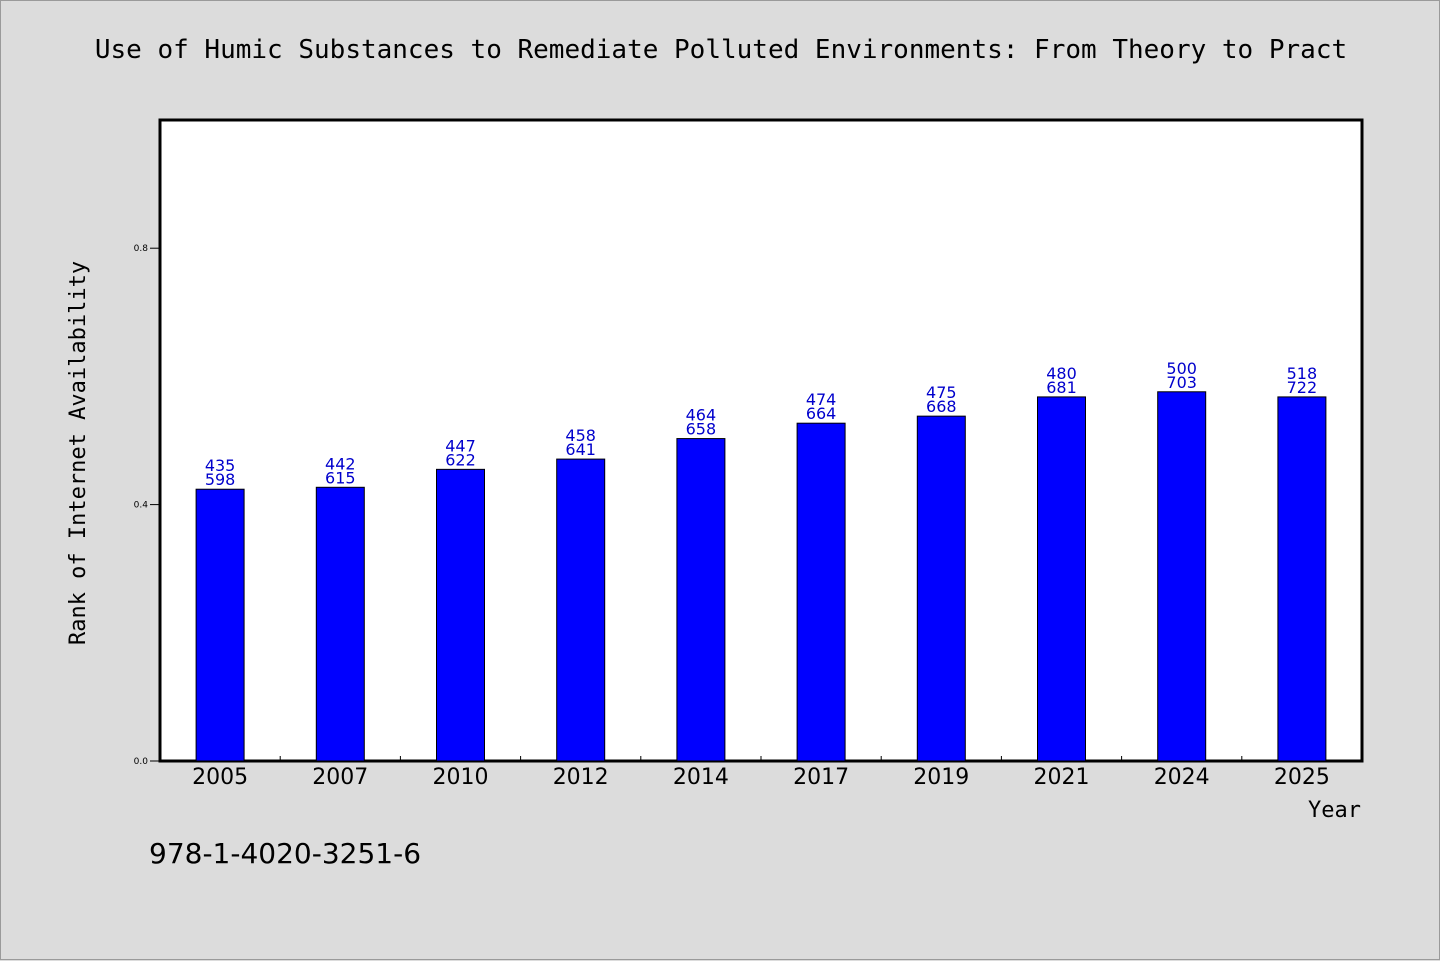 The image size is (1440, 961). Describe the element at coordinates (1181, 382) in the screenshot. I see `bar-label-bottom: 703` at that location.